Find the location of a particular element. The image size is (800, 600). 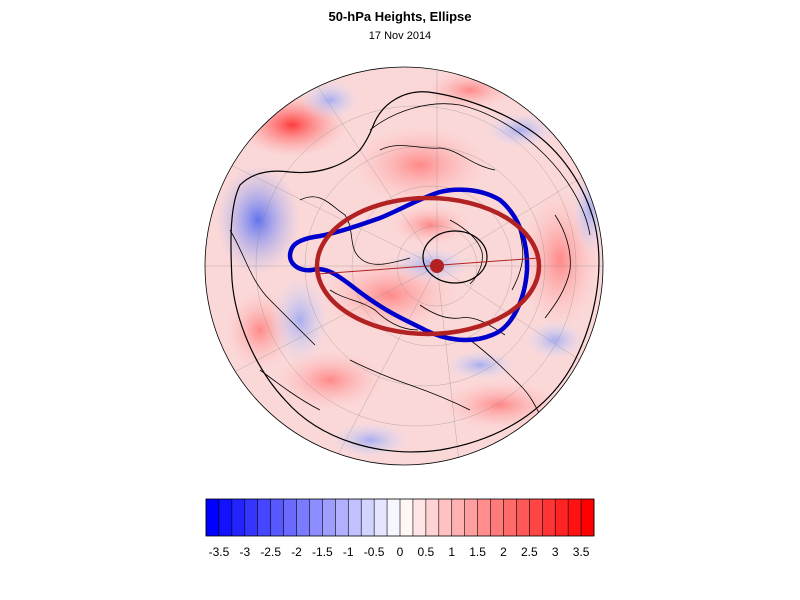

colorbar-tick-label: -2 is located at coordinates (296, 552).